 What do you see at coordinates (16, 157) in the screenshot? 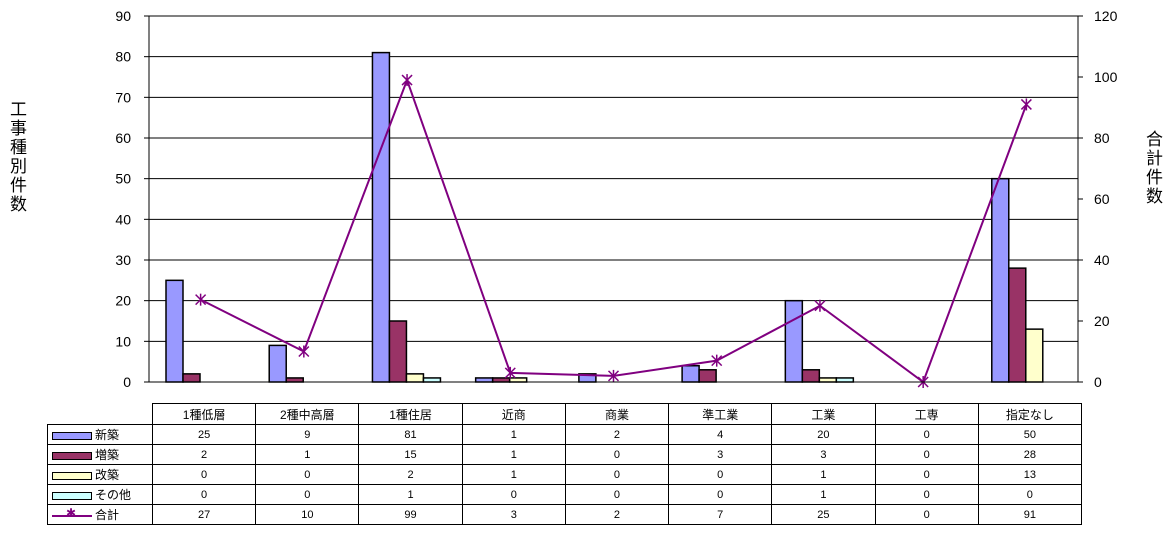
I see `left-axis-title: 工事種別件数` at bounding box center [16, 157].